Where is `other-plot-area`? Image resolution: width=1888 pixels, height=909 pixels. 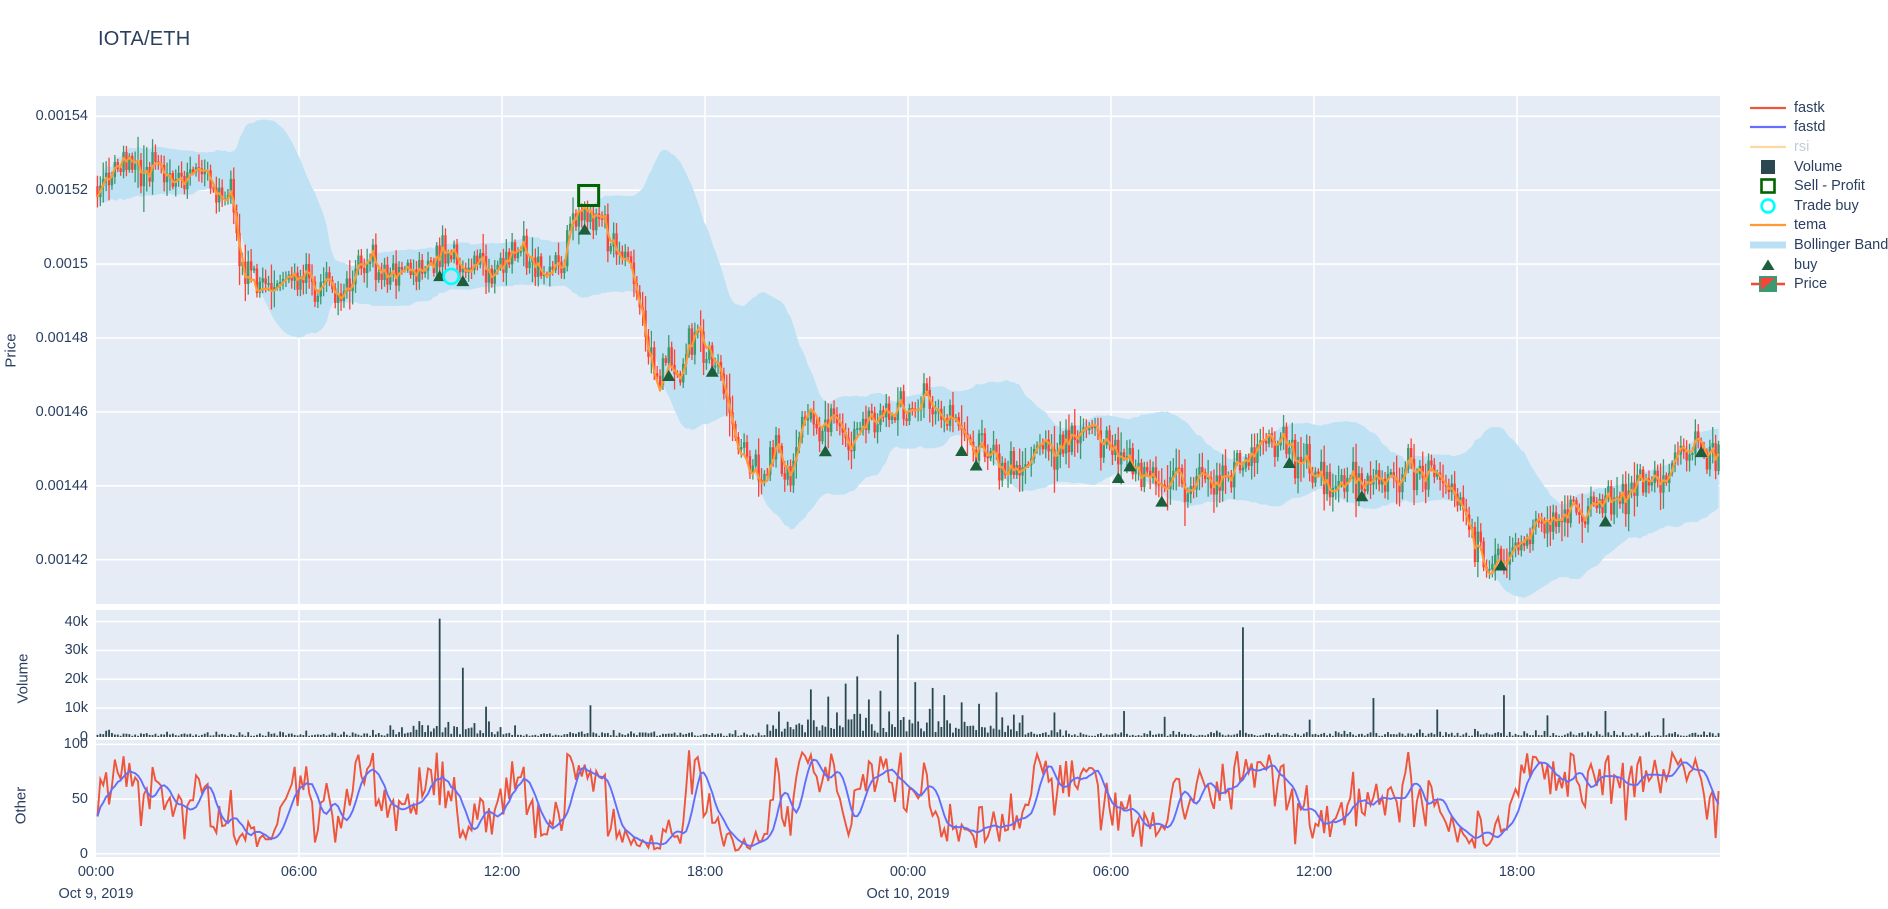
other-plot-area is located at coordinates (908, 798).